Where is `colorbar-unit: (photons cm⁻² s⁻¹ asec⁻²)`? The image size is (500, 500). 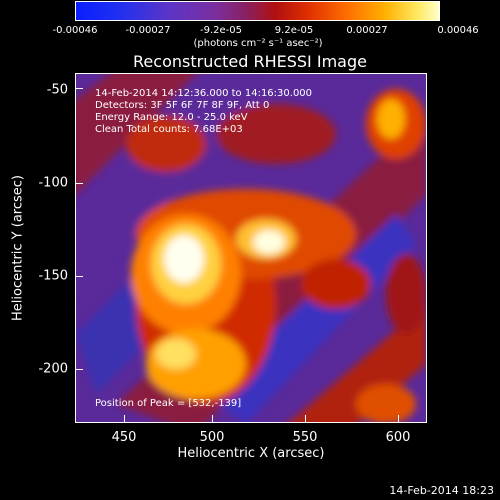 colorbar-unit: (photons cm⁻² s⁻¹ asec⁻²) is located at coordinates (258, 43).